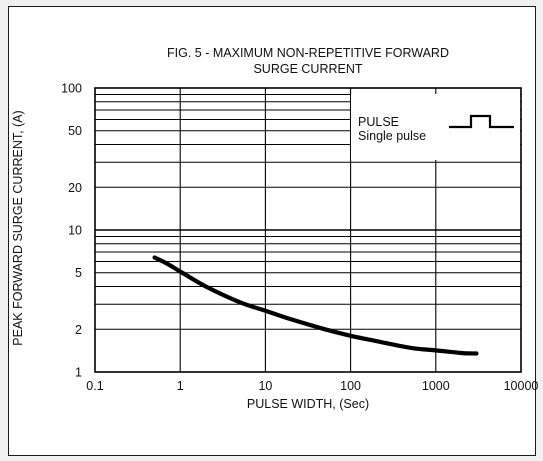  Describe the element at coordinates (308, 69) in the screenshot. I see `chart-title-line-2: SURGE CURRENT` at that location.